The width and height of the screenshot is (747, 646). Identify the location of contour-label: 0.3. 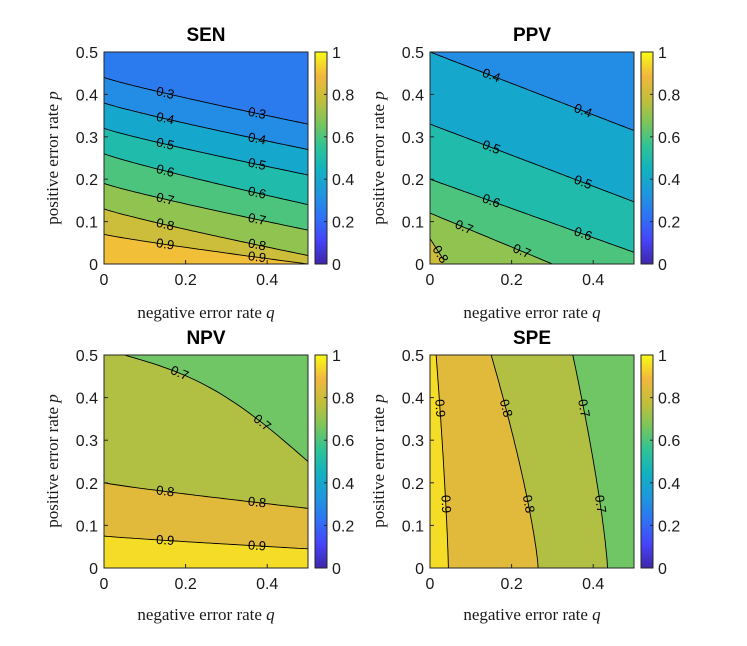
(165, 92).